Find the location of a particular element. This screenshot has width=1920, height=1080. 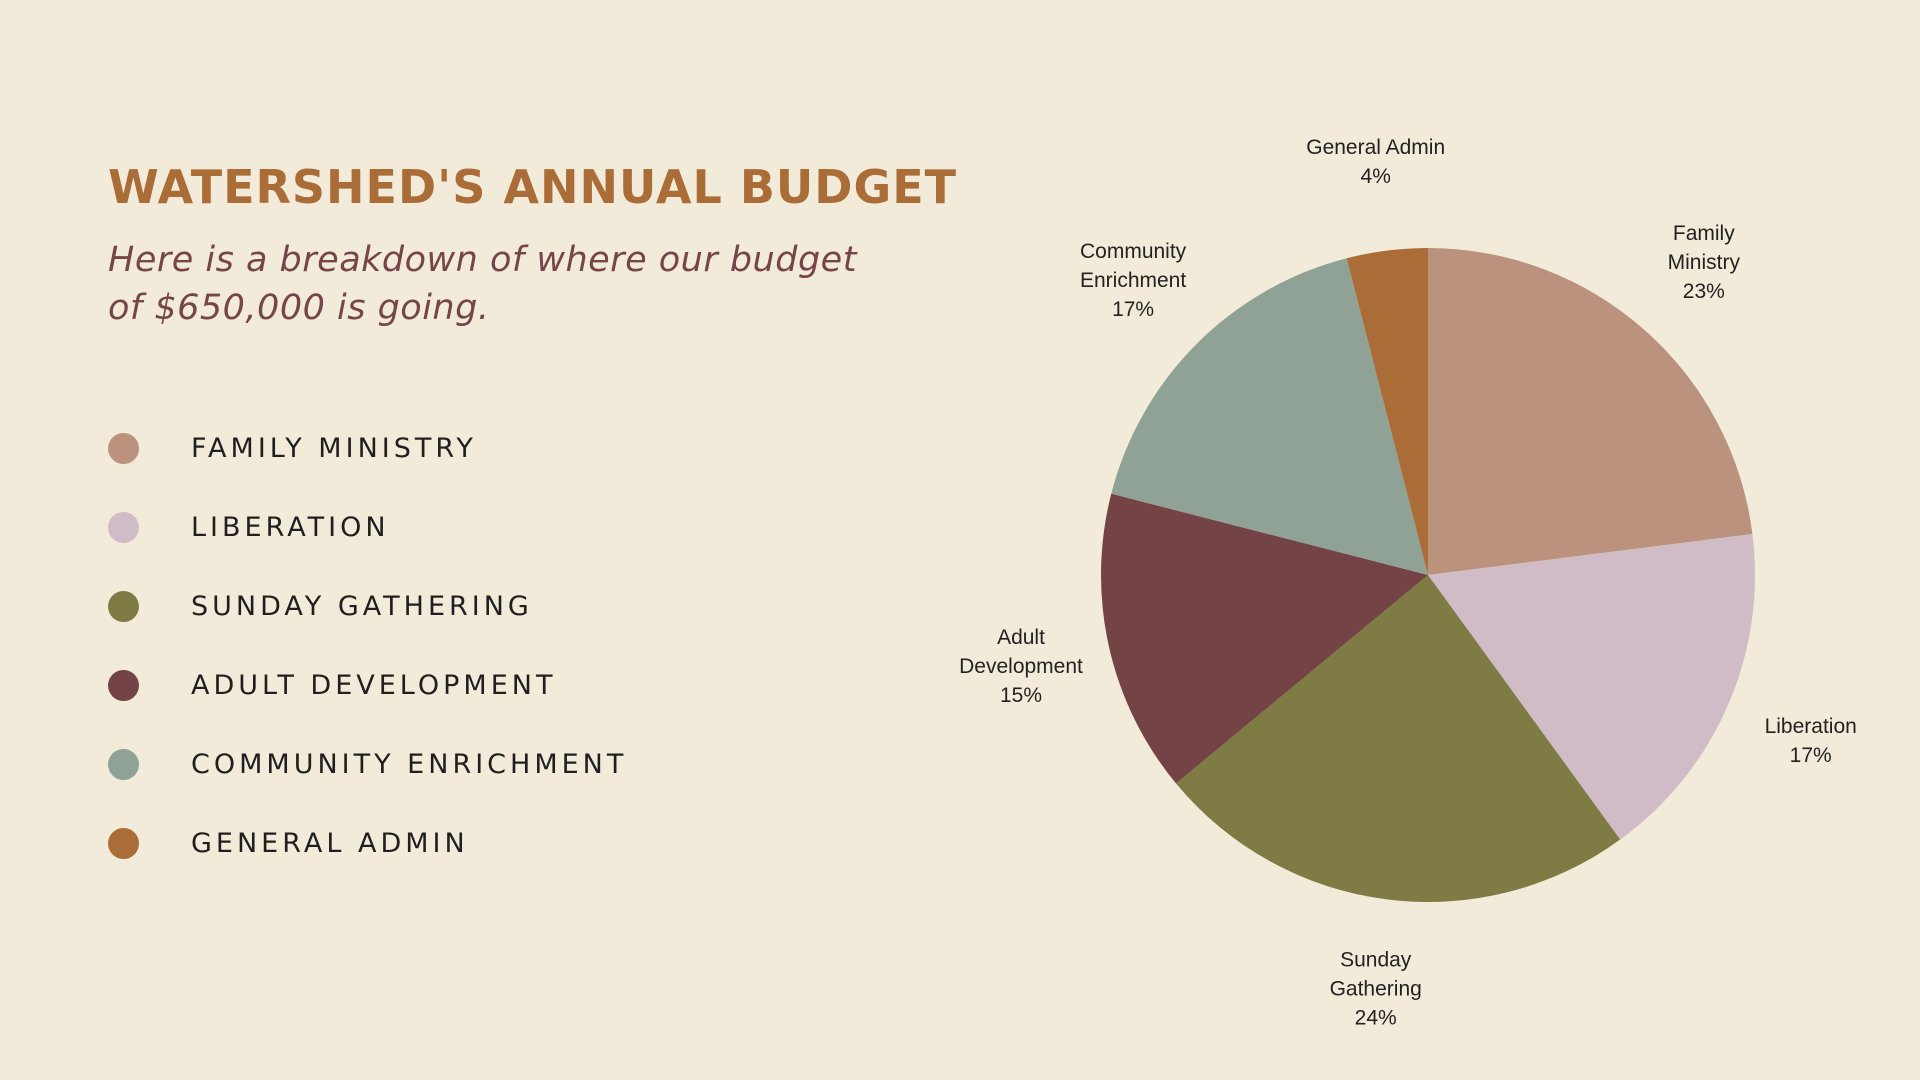

slice-name-label: Gathering is located at coordinates (1376, 989).